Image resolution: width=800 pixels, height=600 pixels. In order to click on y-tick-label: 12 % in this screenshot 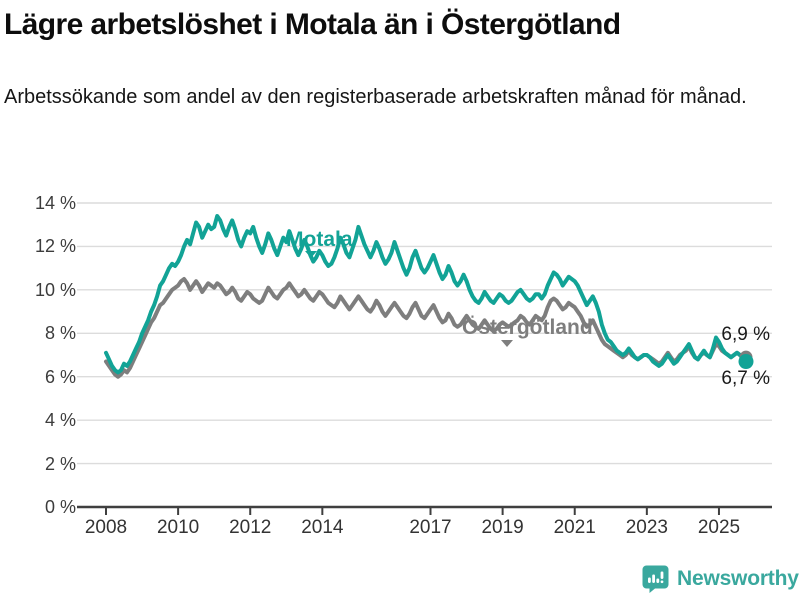, I will do `click(55, 246)`.